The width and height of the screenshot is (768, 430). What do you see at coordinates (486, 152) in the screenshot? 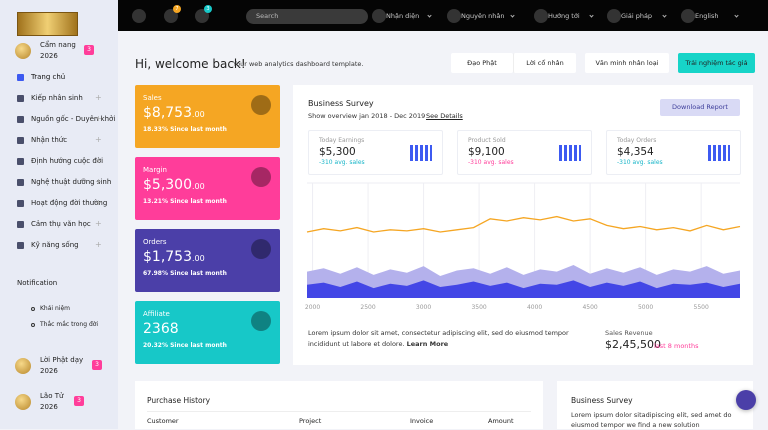
I see `stat-value: $9,100` at bounding box center [486, 152].